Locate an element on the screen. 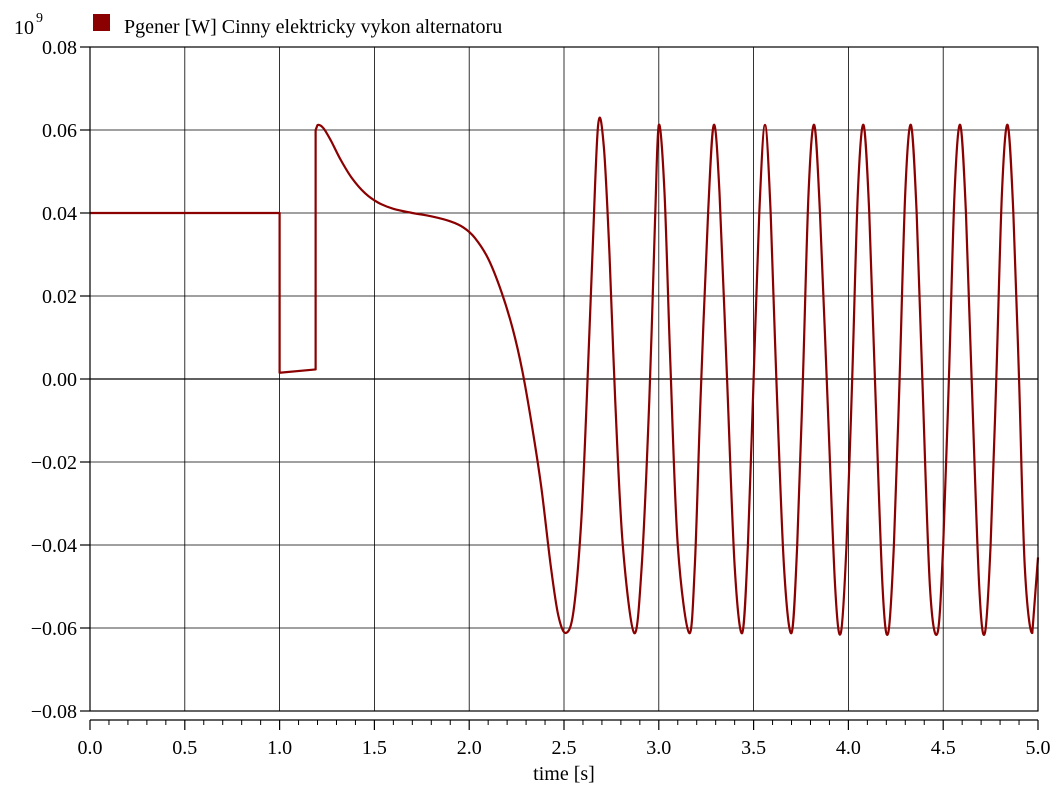  y-tick-label: 0.06 is located at coordinates (59, 131).